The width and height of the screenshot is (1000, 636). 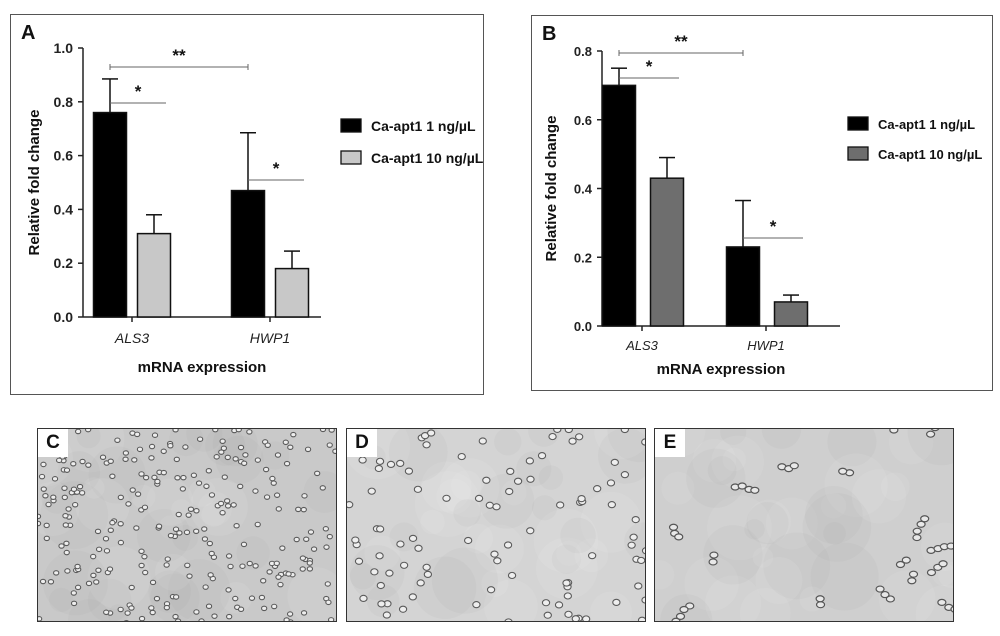 What do you see at coordinates (773, 226) in the screenshot?
I see `significance-label: *` at bounding box center [773, 226].